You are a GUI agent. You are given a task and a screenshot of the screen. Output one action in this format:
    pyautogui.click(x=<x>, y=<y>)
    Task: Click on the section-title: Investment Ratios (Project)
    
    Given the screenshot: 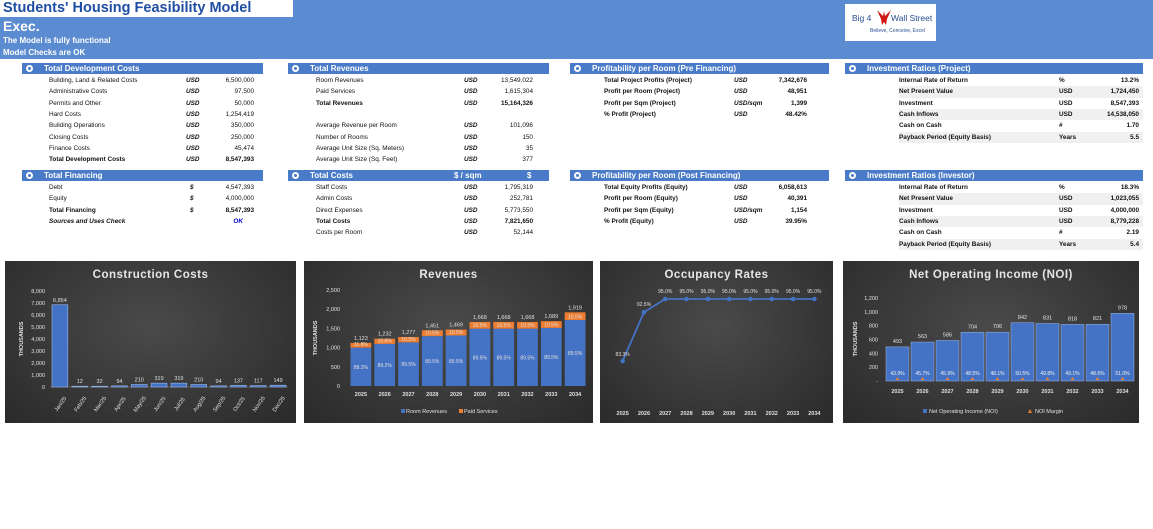 What is the action you would take?
    pyautogui.click(x=919, y=68)
    